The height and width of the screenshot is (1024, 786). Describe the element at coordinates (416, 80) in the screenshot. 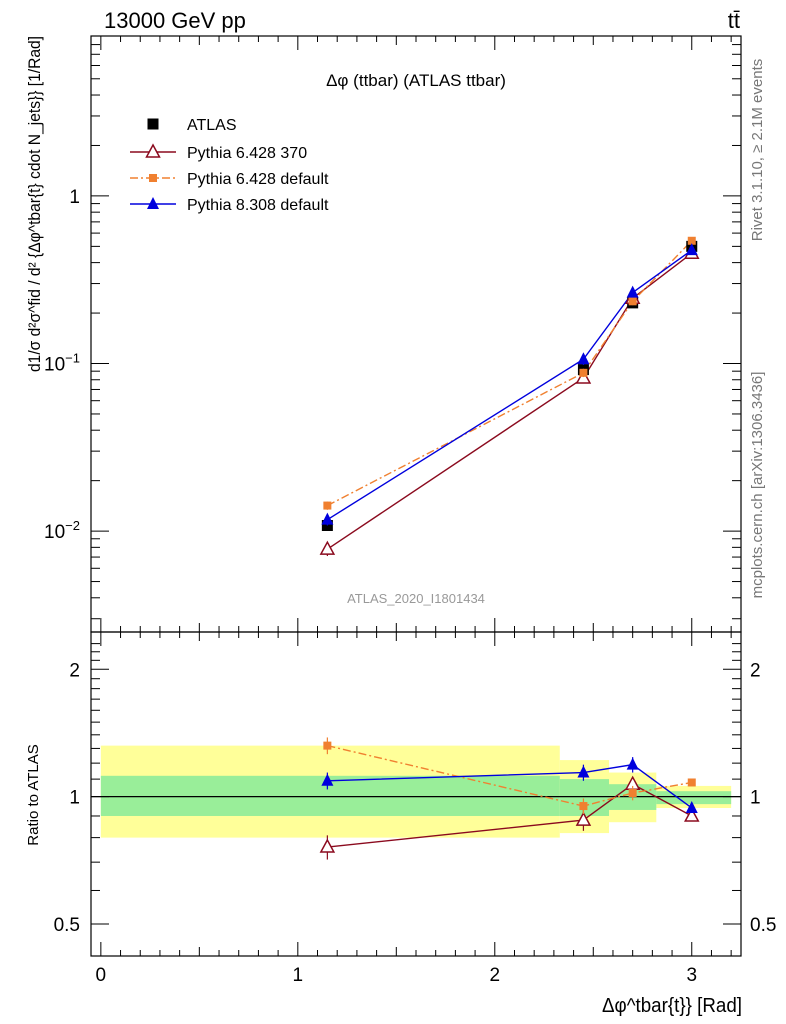

I see `chart-title: Δφ (ttbar) (ATLAS ttbar)` at that location.